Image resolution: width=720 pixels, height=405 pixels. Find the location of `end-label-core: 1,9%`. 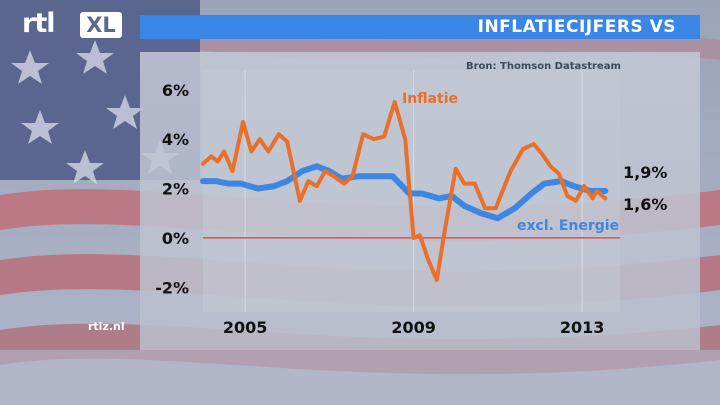

end-label-core: 1,9% is located at coordinates (645, 172).